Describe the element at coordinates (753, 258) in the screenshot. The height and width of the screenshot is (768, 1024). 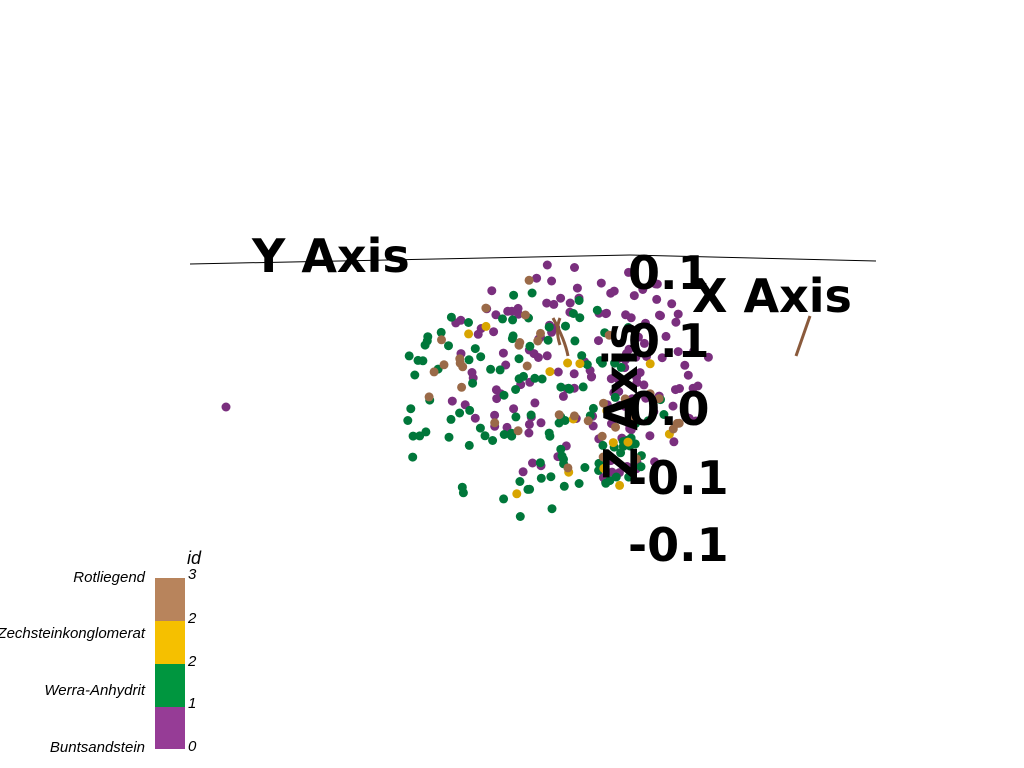
I see `x-axis-line` at that location.